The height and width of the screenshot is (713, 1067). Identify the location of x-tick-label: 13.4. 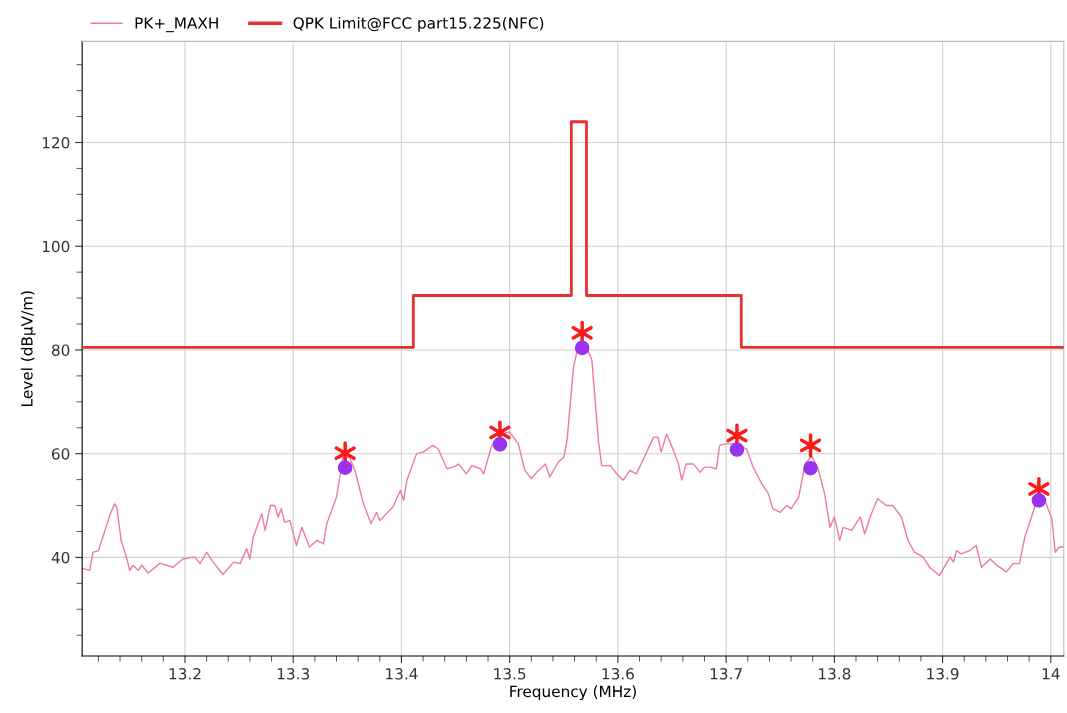
(402, 674).